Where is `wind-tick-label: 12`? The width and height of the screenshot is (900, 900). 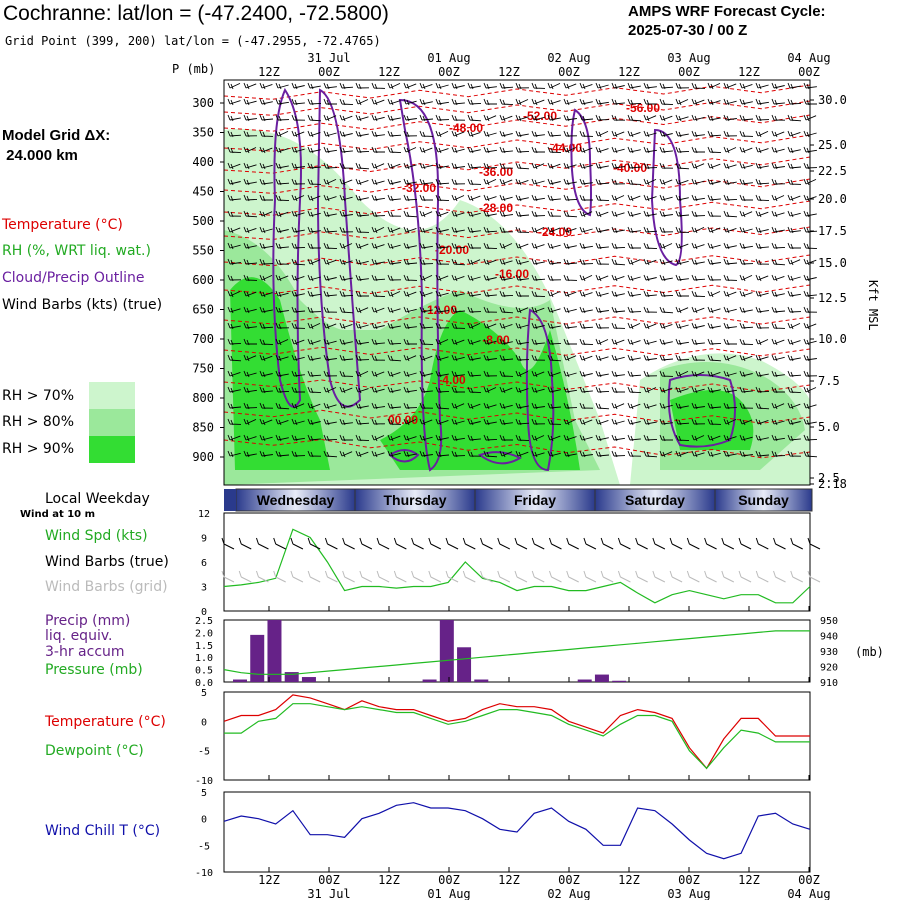 wind-tick-label: 12 is located at coordinates (204, 514).